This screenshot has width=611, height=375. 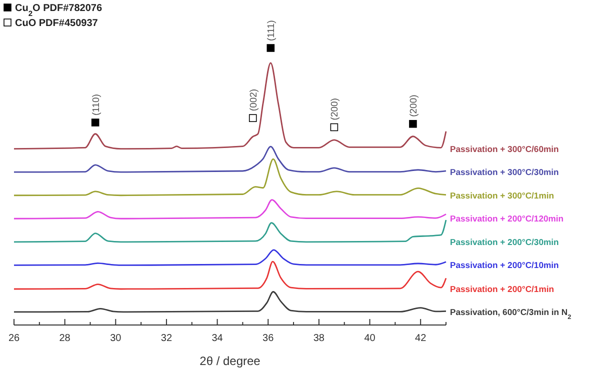 What do you see at coordinates (254, 100) in the screenshot?
I see `annotation: (002)` at bounding box center [254, 100].